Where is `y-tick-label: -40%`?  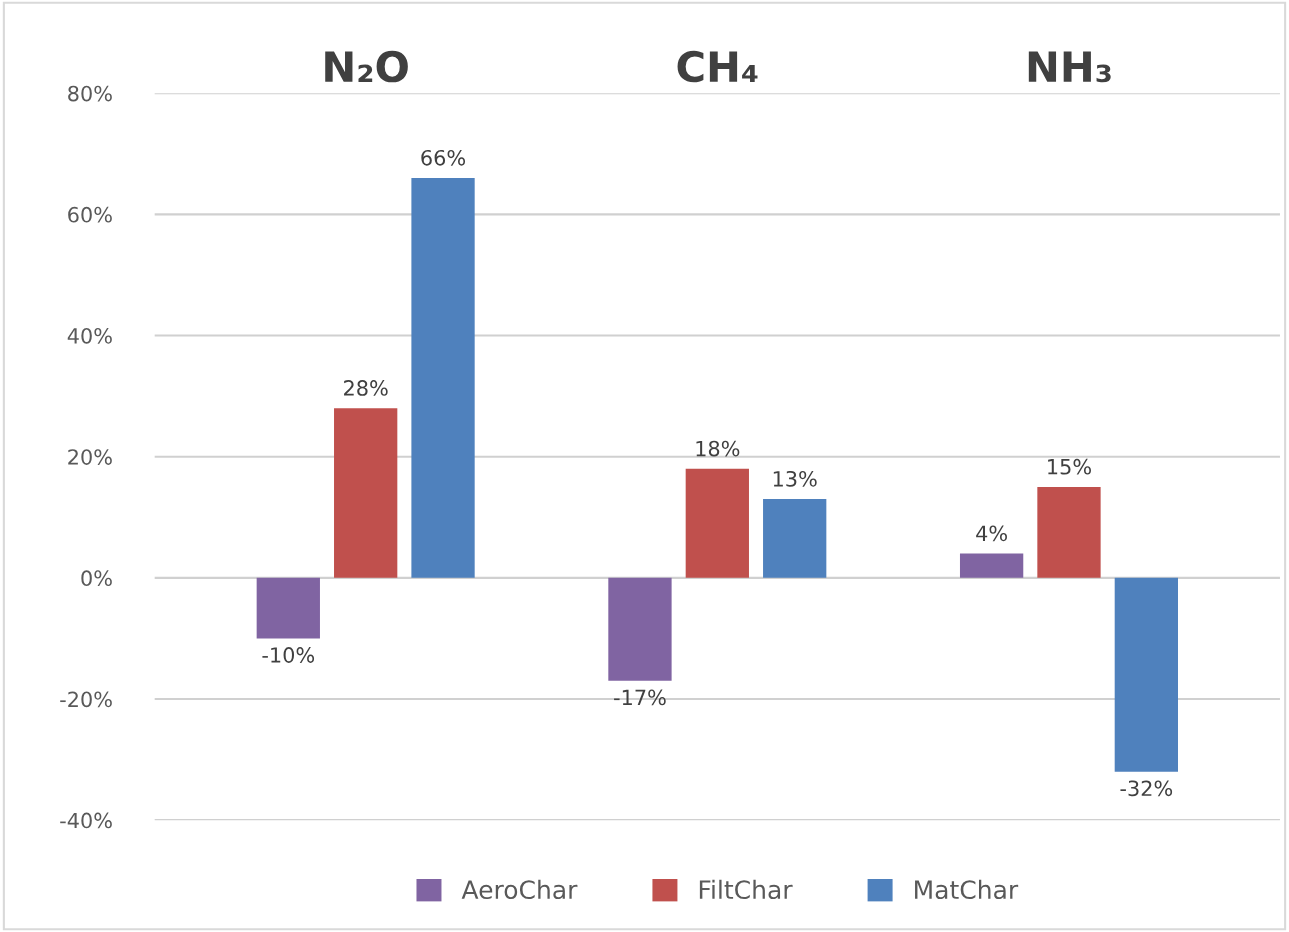
y-tick-label: -40% is located at coordinates (86, 820).